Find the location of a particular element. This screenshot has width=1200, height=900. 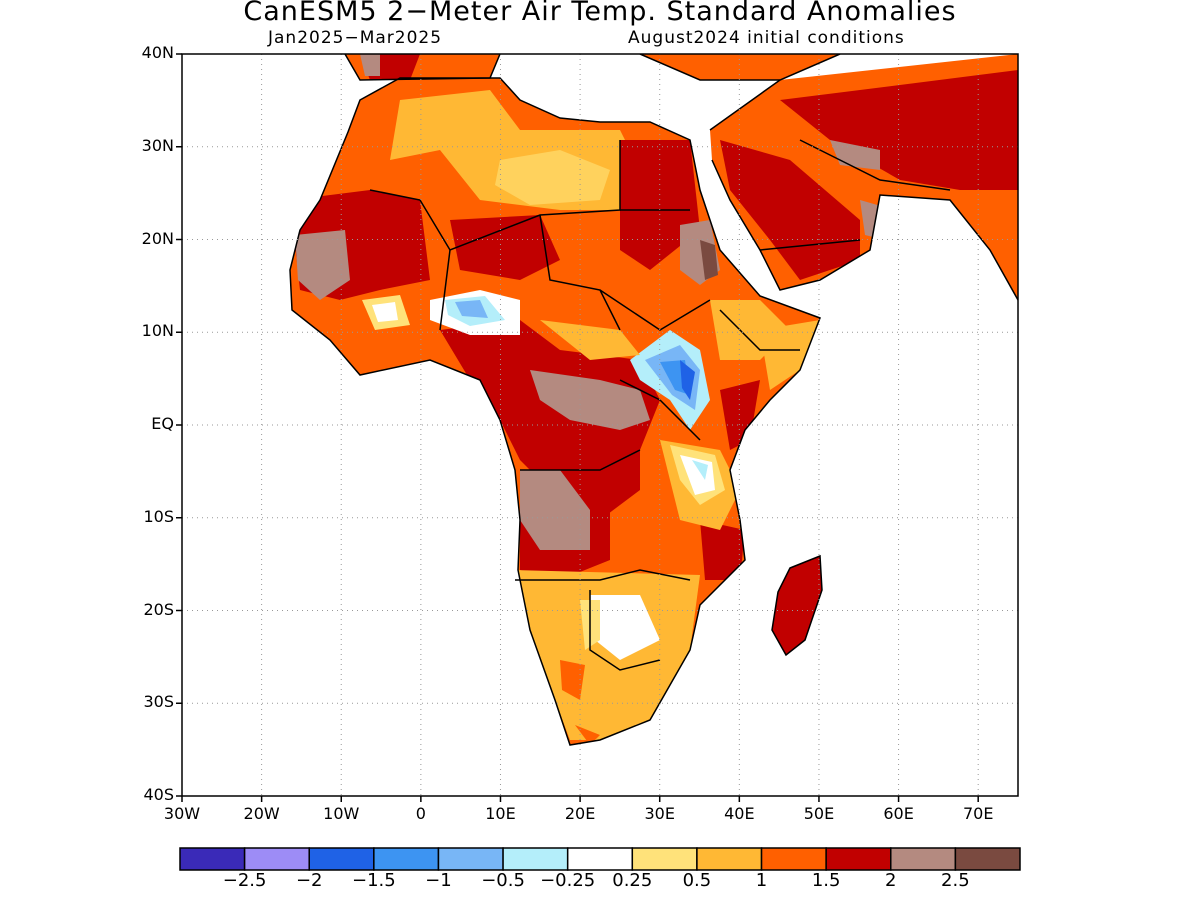

lat-tick-label: 20S is located at coordinates (158, 609).